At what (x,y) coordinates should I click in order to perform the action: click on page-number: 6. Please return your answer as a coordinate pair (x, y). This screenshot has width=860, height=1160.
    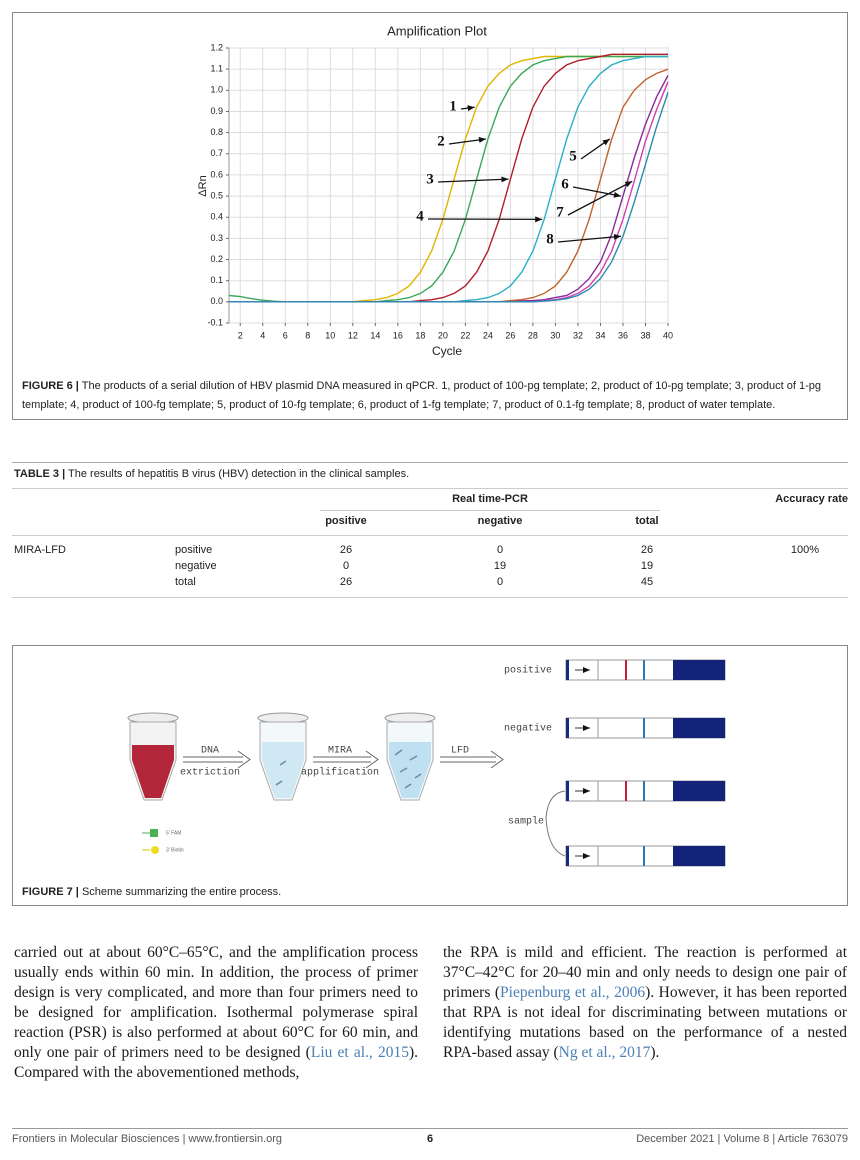
    Looking at the image, I should click on (430, 1139).